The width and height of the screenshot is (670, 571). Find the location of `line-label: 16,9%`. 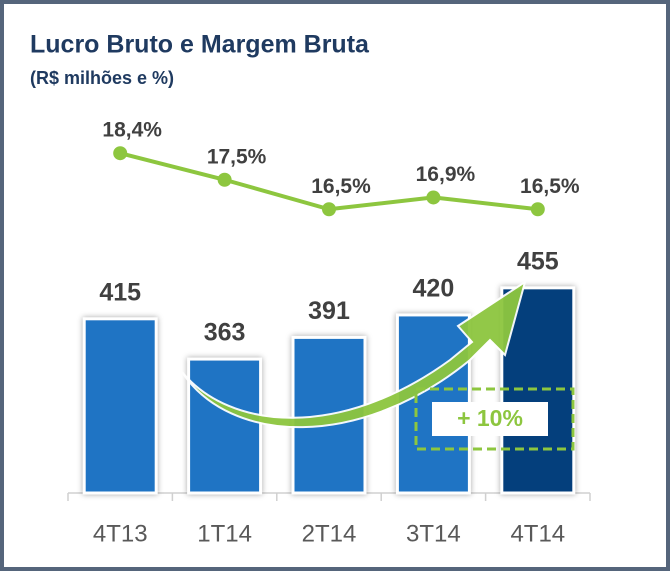

line-label: 16,9% is located at coordinates (446, 174).